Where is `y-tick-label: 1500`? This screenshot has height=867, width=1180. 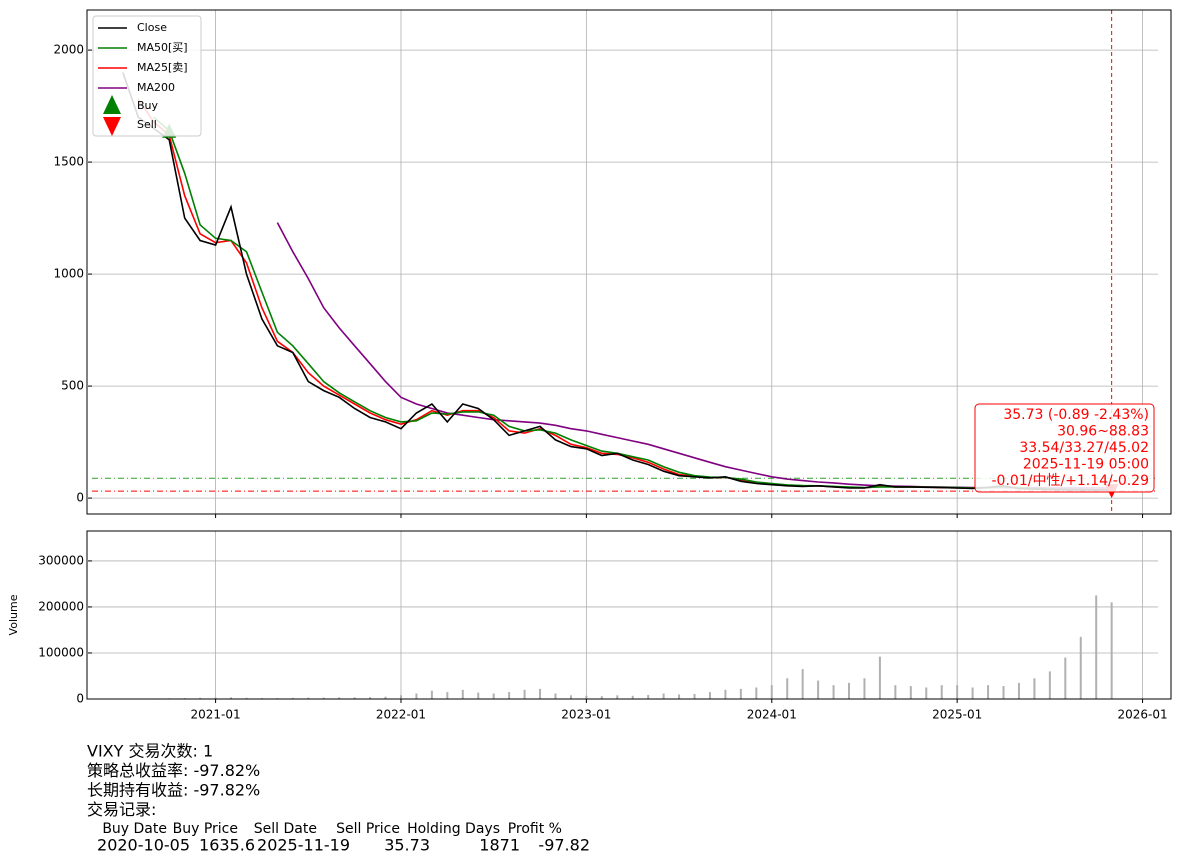
y-tick-label: 1500 is located at coordinates (68, 162).